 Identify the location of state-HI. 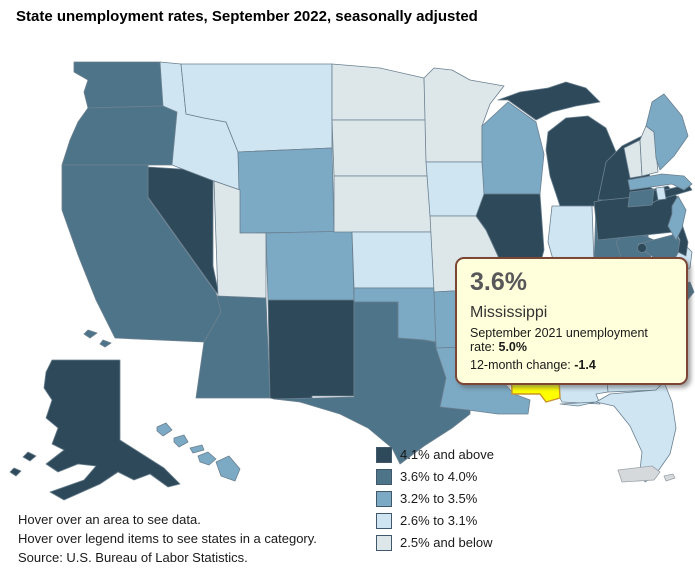
(198, 452).